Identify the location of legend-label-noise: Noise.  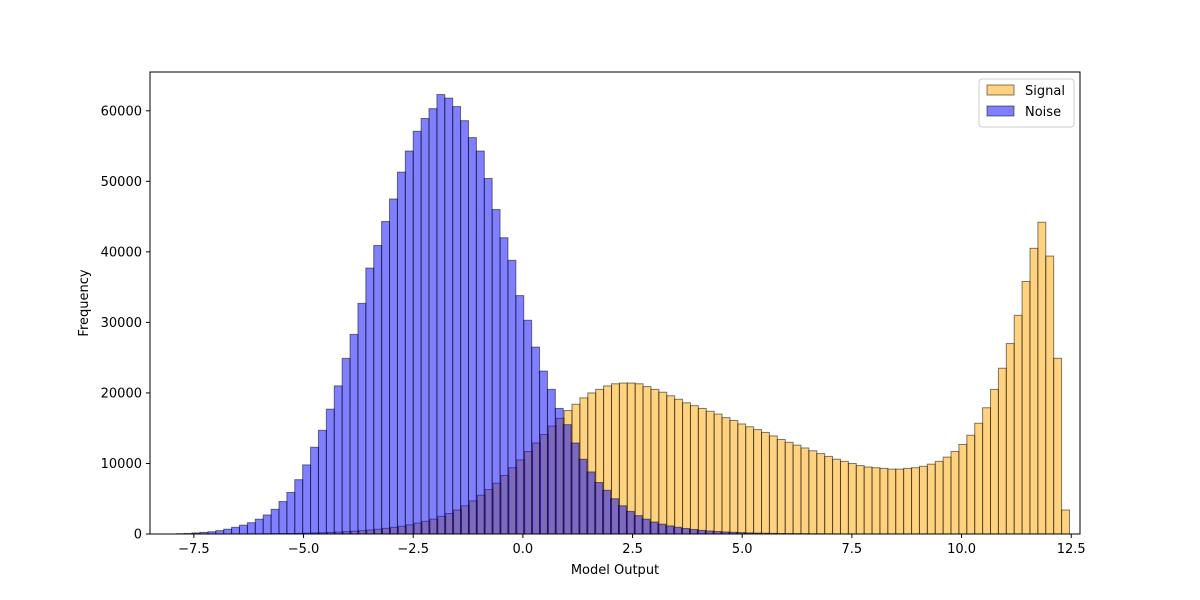
(1043, 112).